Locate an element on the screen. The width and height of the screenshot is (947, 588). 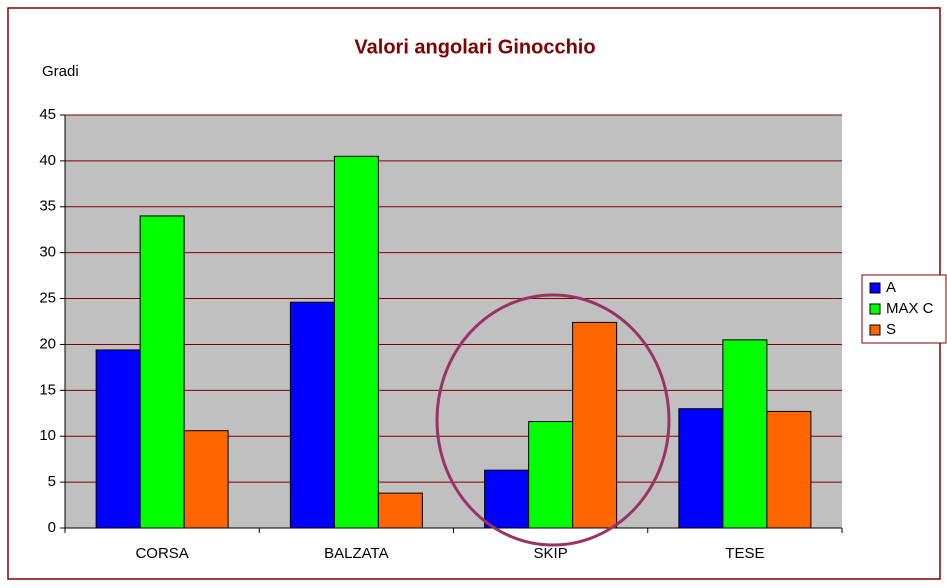
legend-label: S is located at coordinates (891, 329).